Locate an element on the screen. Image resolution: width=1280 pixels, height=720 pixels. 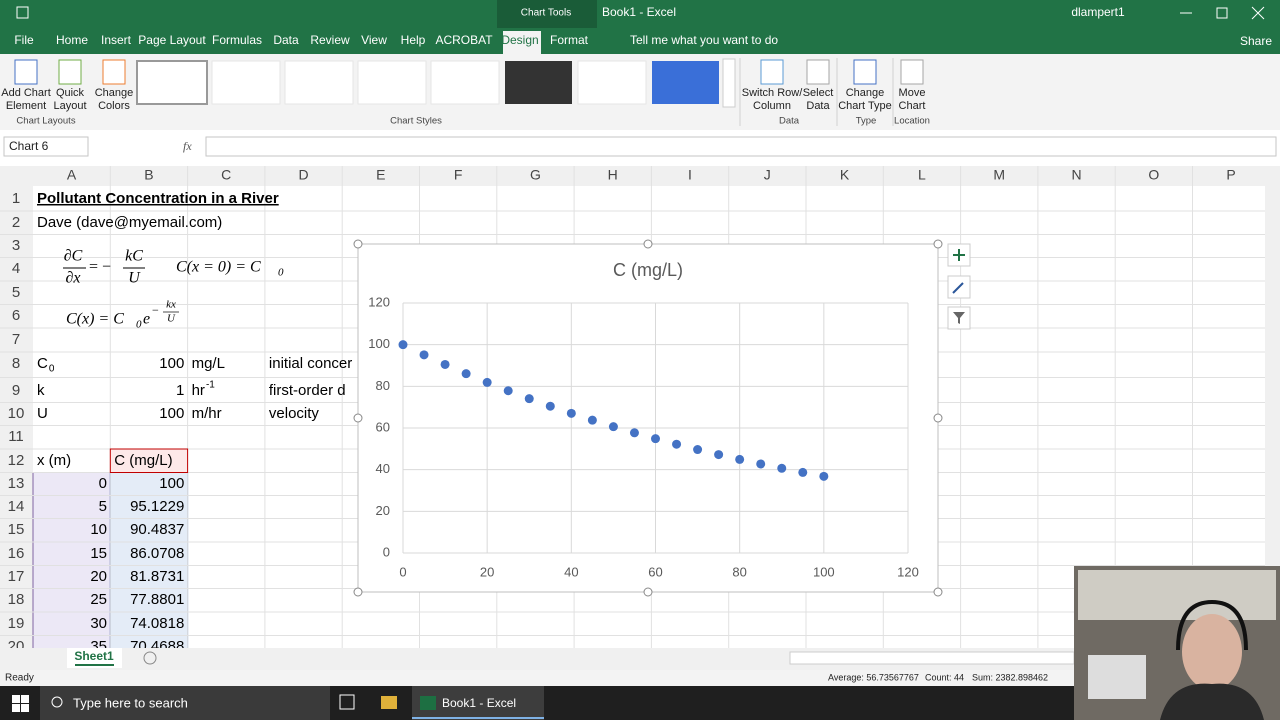
column-header: C is located at coordinates (226, 175).